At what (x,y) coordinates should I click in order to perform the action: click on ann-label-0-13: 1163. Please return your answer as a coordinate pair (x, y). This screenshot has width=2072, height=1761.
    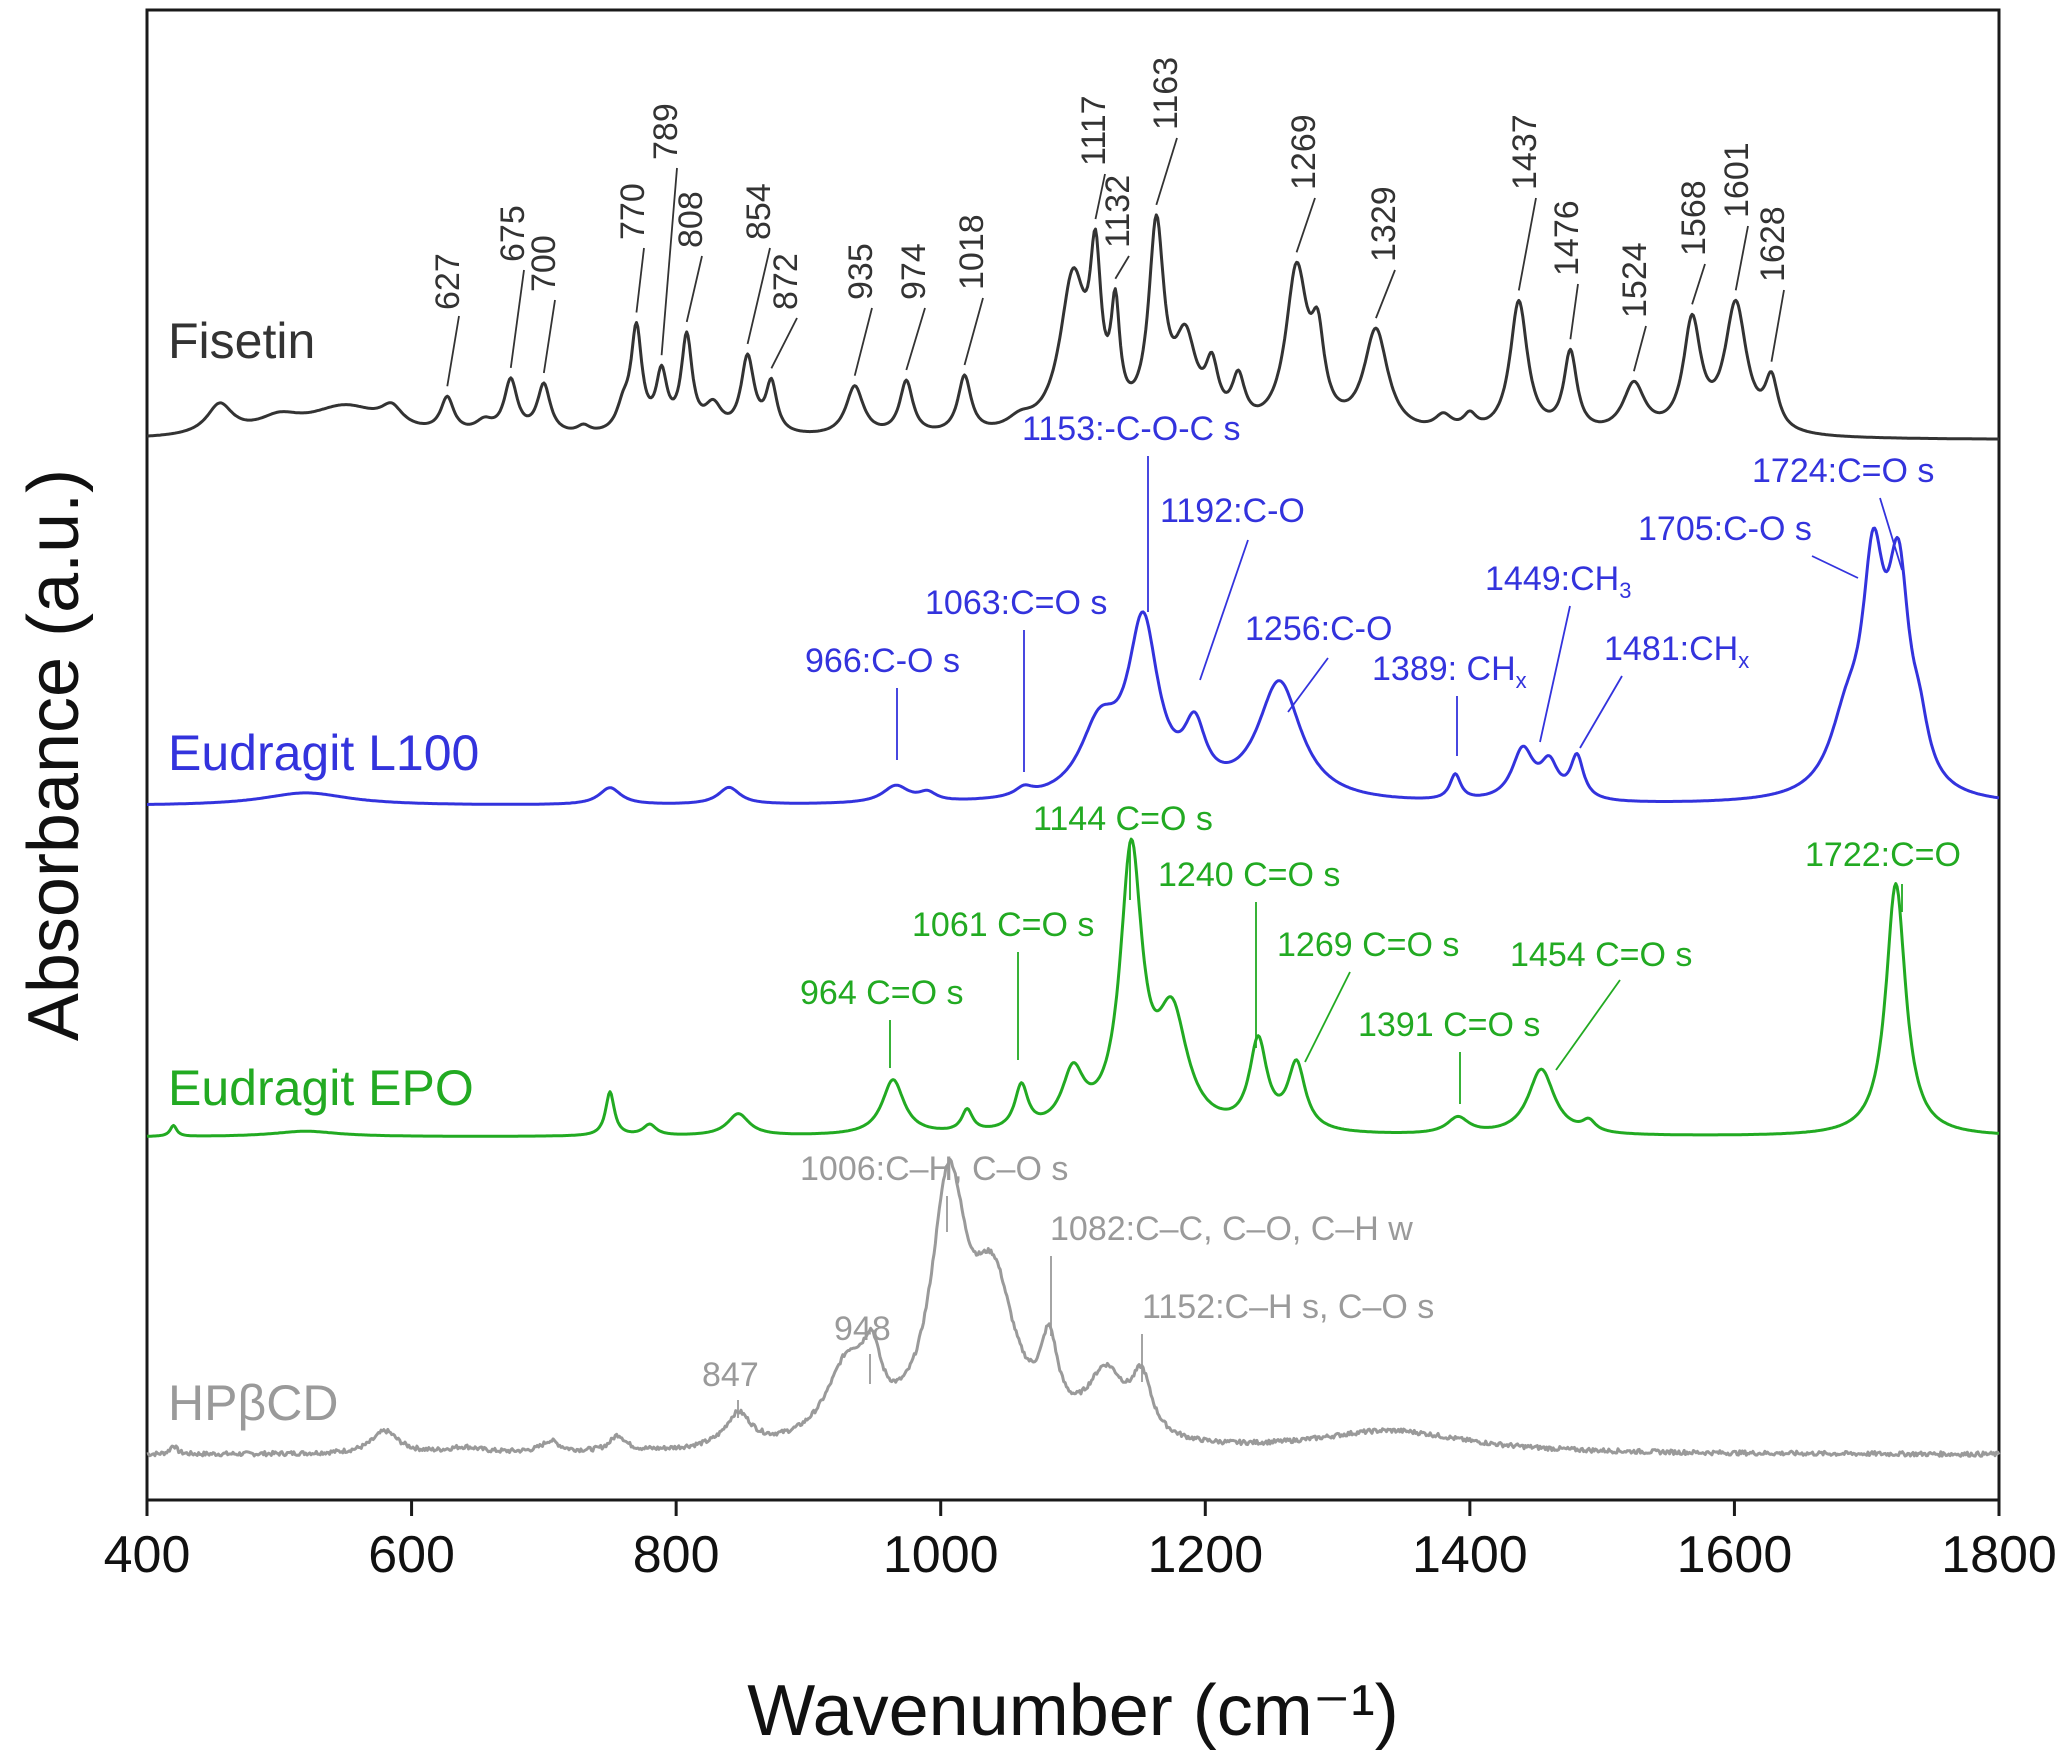
    Looking at the image, I should click on (1166, 93).